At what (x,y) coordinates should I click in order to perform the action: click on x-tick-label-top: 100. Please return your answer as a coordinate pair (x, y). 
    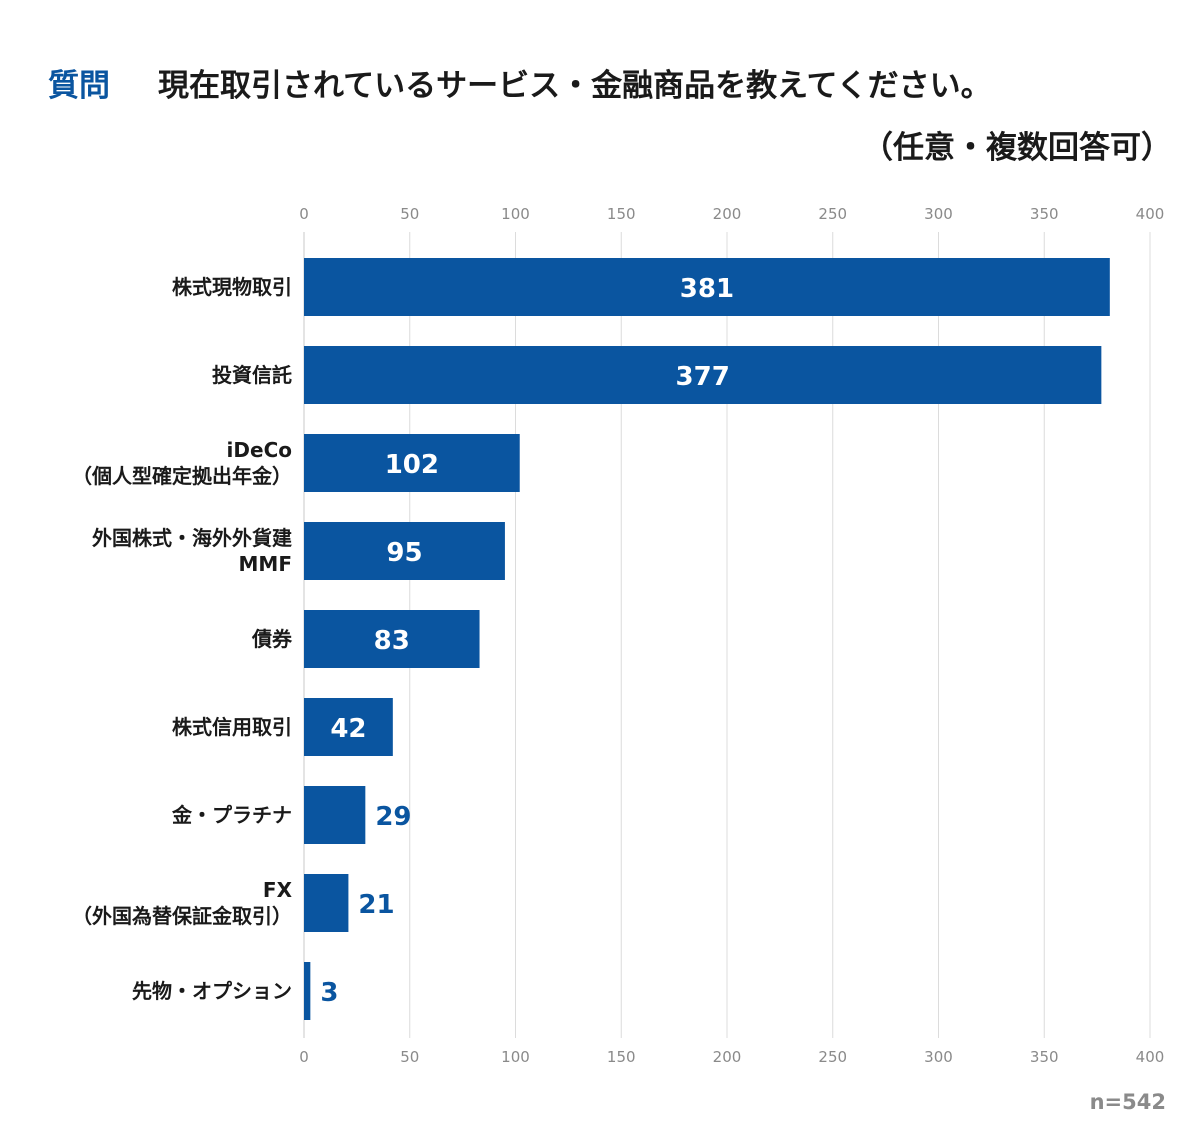
    Looking at the image, I should click on (515, 214).